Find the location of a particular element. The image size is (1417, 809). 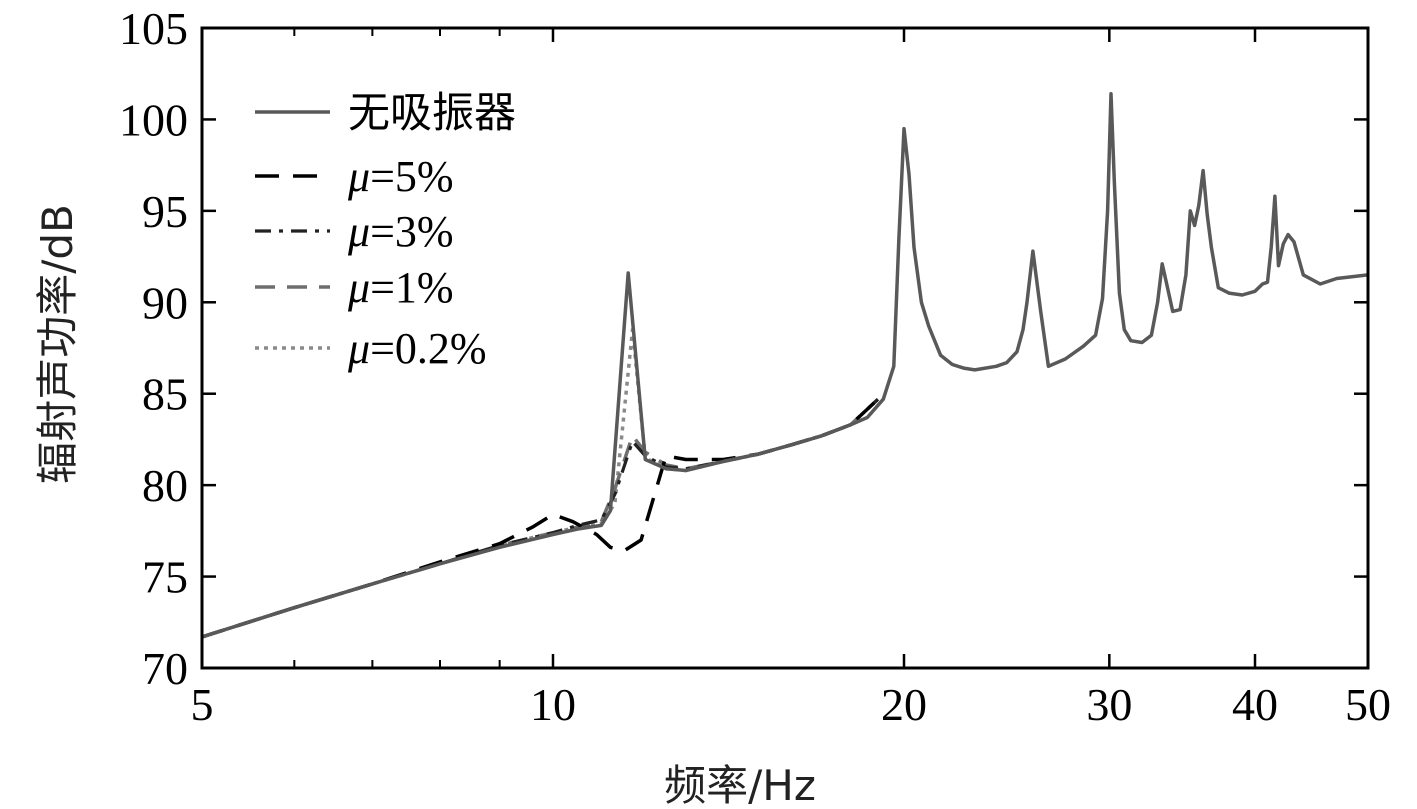

y-axis-title: 辐射声功率/dB is located at coordinates (57, 344).